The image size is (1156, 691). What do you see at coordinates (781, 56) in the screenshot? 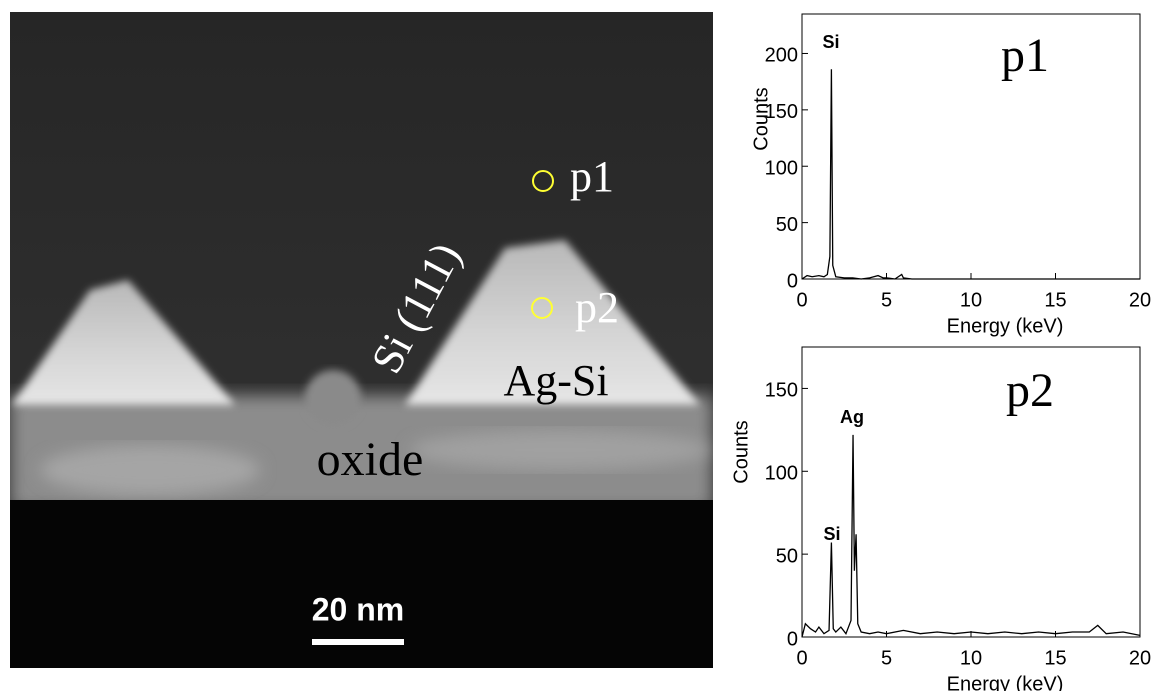
I see `y-tick-label: 200` at bounding box center [781, 56].